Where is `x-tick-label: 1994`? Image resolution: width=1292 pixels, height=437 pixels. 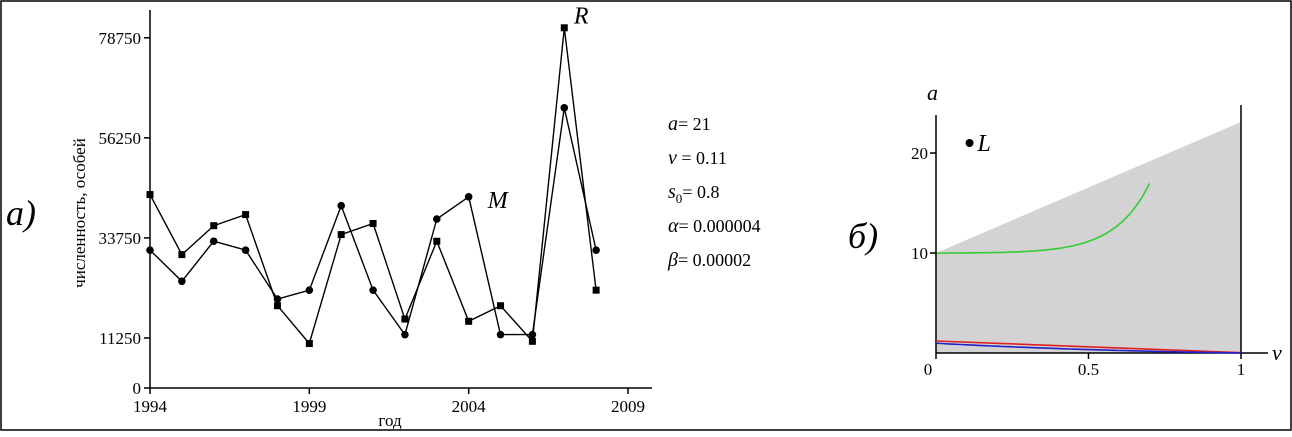
x-tick-label: 1994 is located at coordinates (150, 406).